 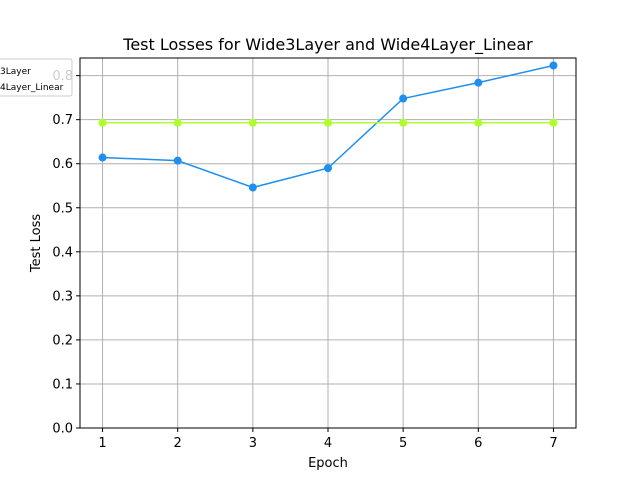 I want to click on x-tick-label: 7, so click(x=553, y=443).